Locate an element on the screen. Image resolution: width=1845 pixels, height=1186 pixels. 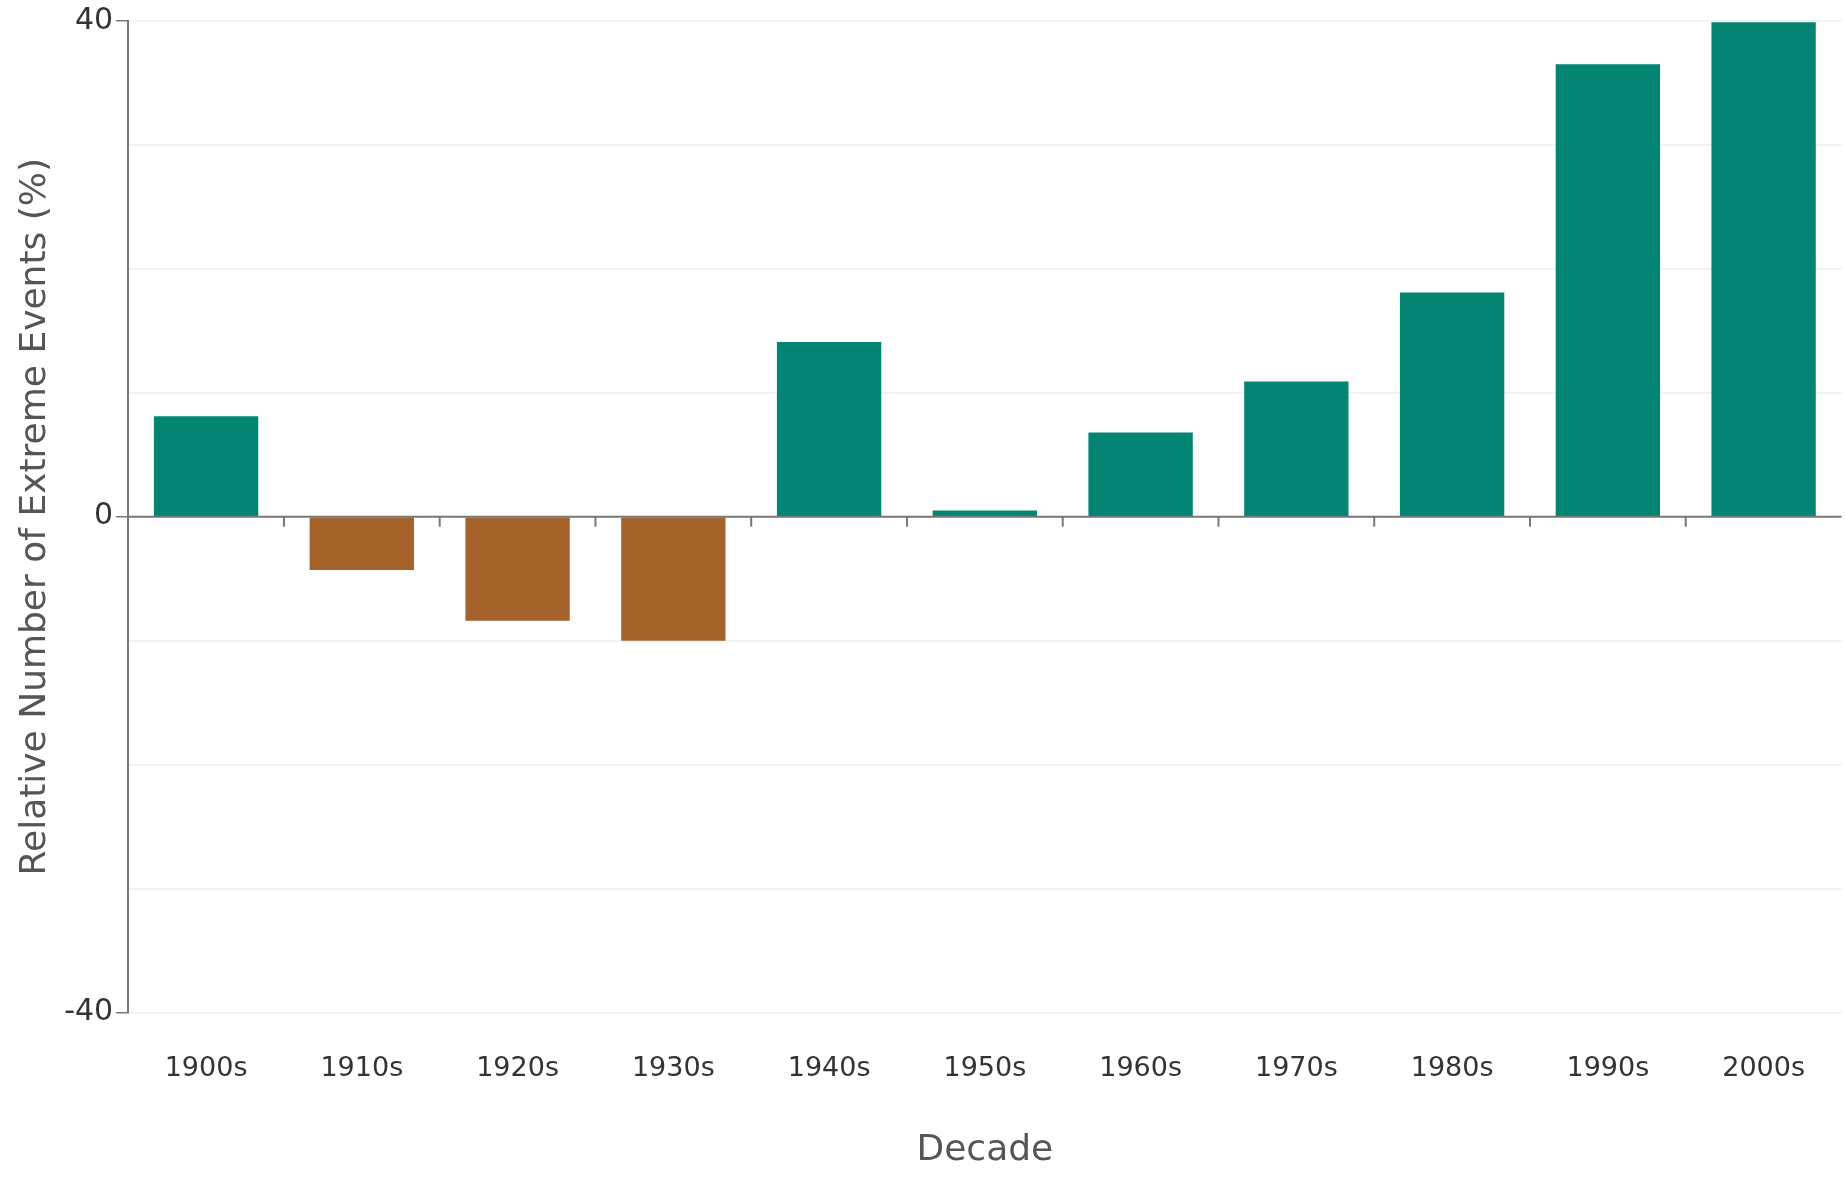
x-tick-label: 1960s is located at coordinates (1140, 1066).